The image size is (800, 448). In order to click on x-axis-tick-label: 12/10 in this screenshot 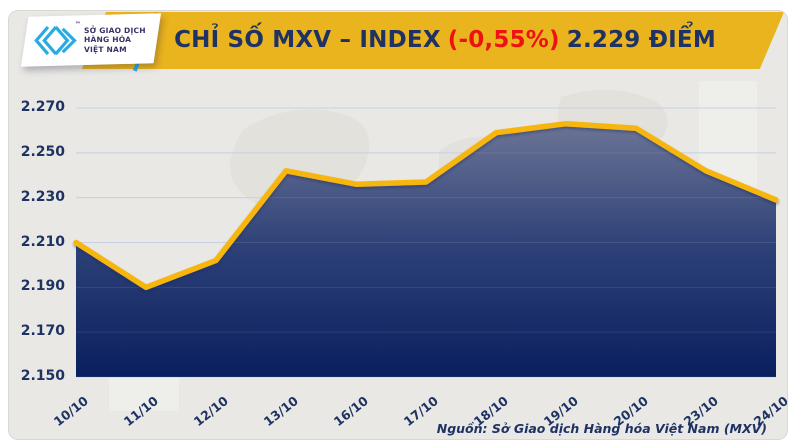, I will do `click(210, 411)`.